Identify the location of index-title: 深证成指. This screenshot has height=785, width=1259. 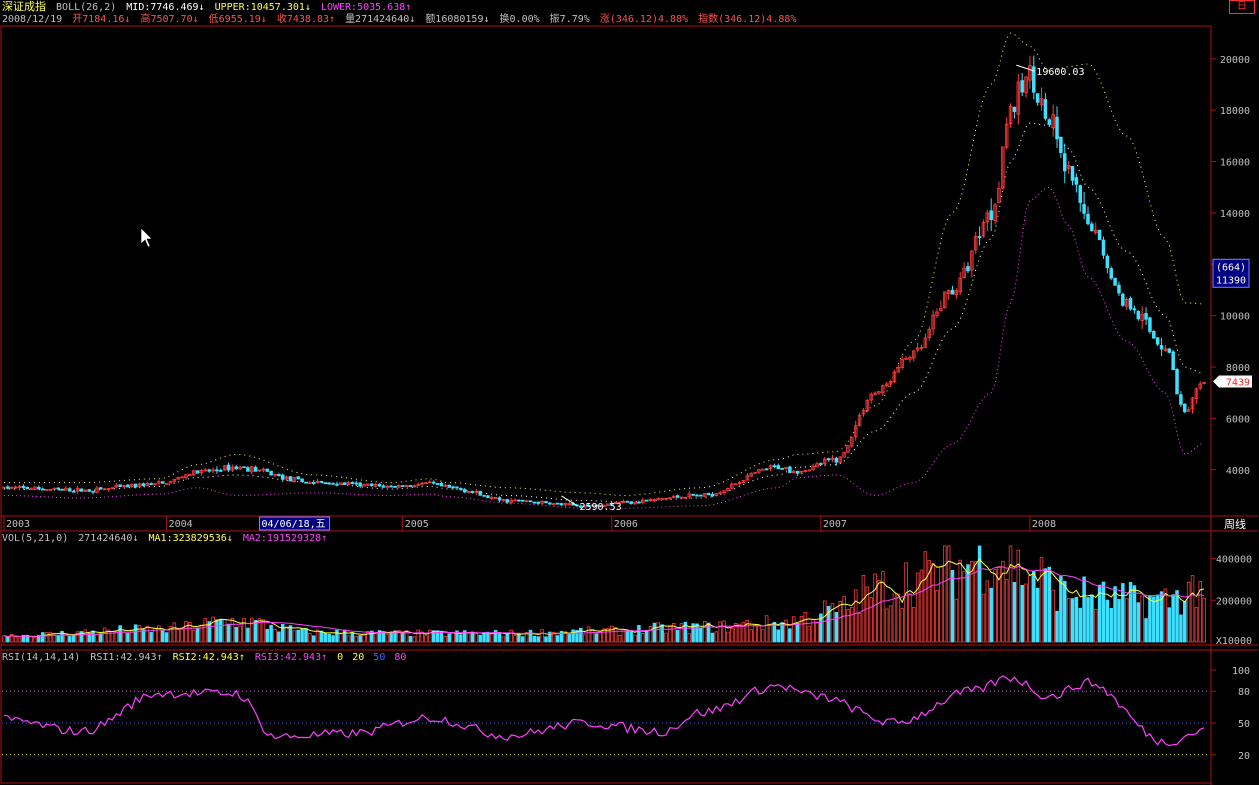
(24, 6).